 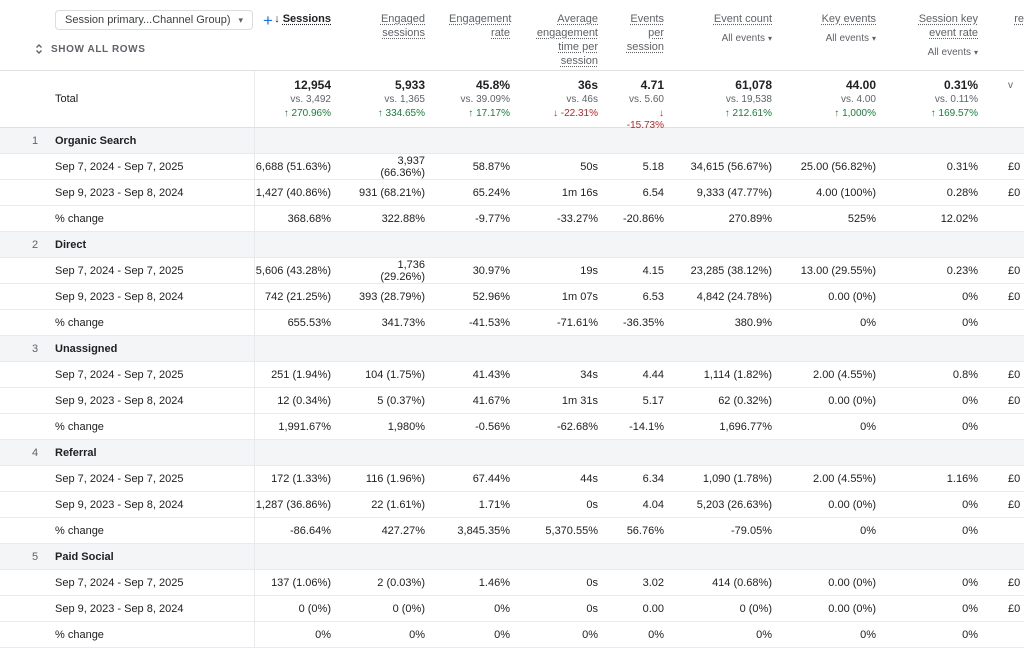 What do you see at coordinates (489, 113) in the screenshot?
I see `total-change: ↑ 17.17%` at bounding box center [489, 113].